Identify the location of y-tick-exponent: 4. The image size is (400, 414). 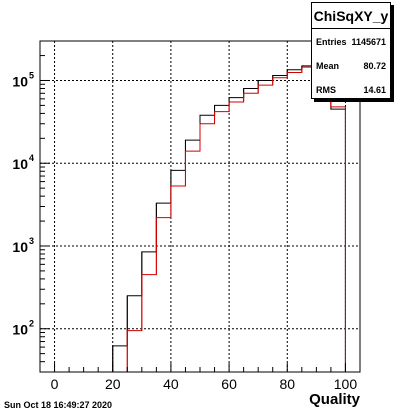
(31, 158).